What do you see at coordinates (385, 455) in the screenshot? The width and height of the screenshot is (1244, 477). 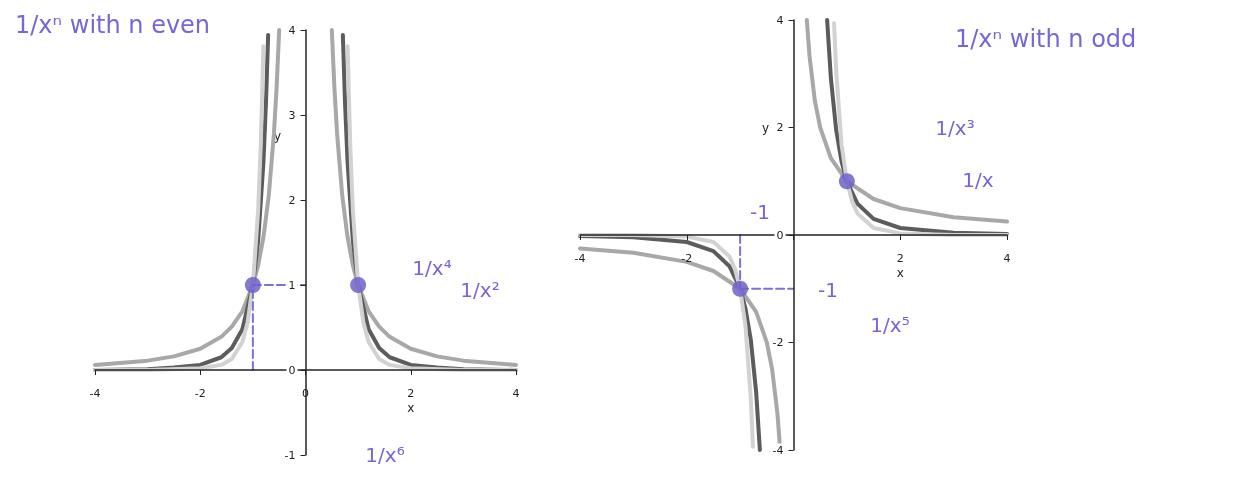 I see `annotation: 1/x⁶` at bounding box center [385, 455].